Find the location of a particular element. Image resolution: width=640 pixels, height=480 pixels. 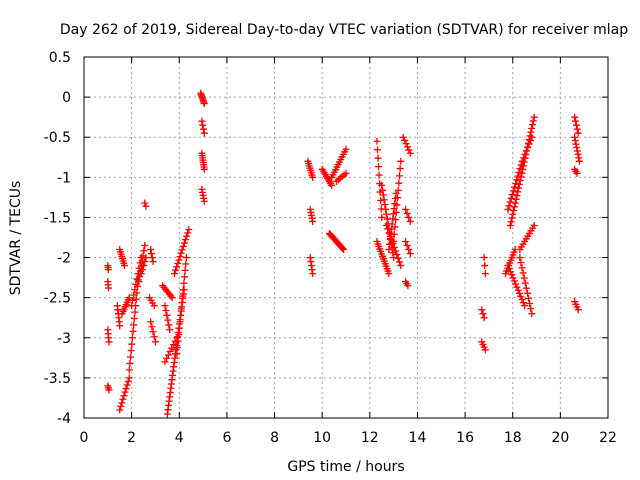

x-tick-label: 2 is located at coordinates (131, 438).